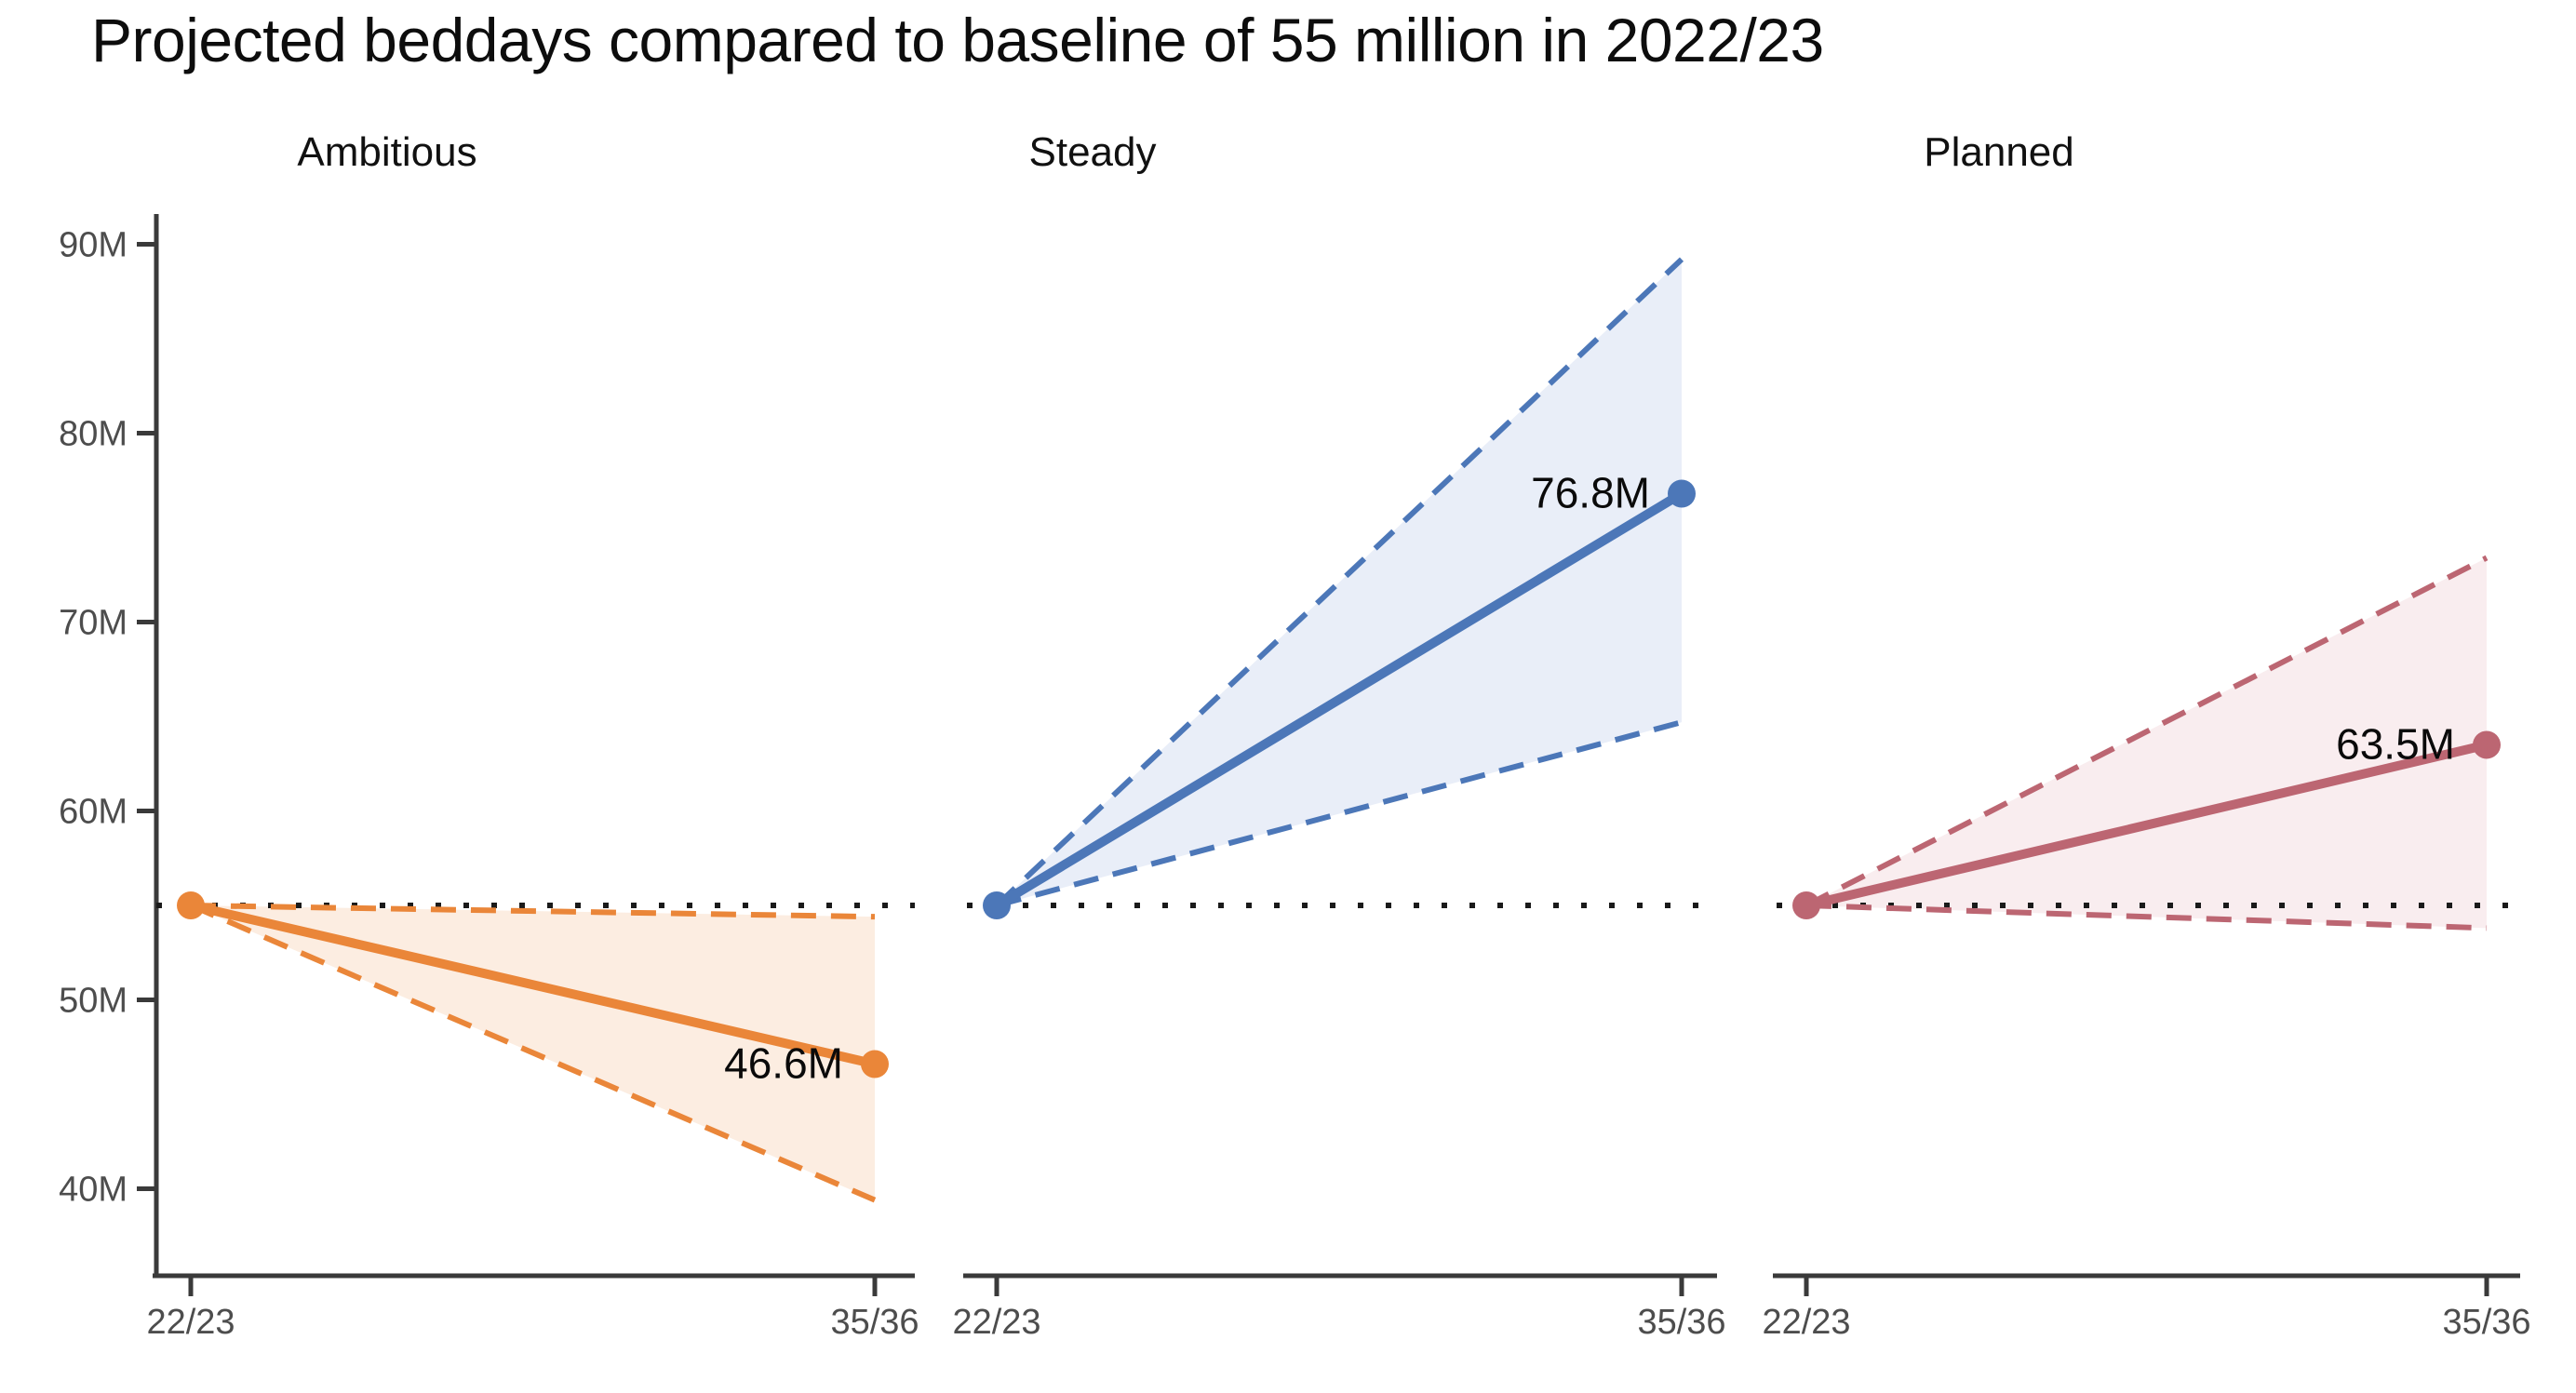 The height and width of the screenshot is (1393, 2576). I want to click on y-axis: 40M 50M 60M 70M 80M 90M, so click(109, 746).